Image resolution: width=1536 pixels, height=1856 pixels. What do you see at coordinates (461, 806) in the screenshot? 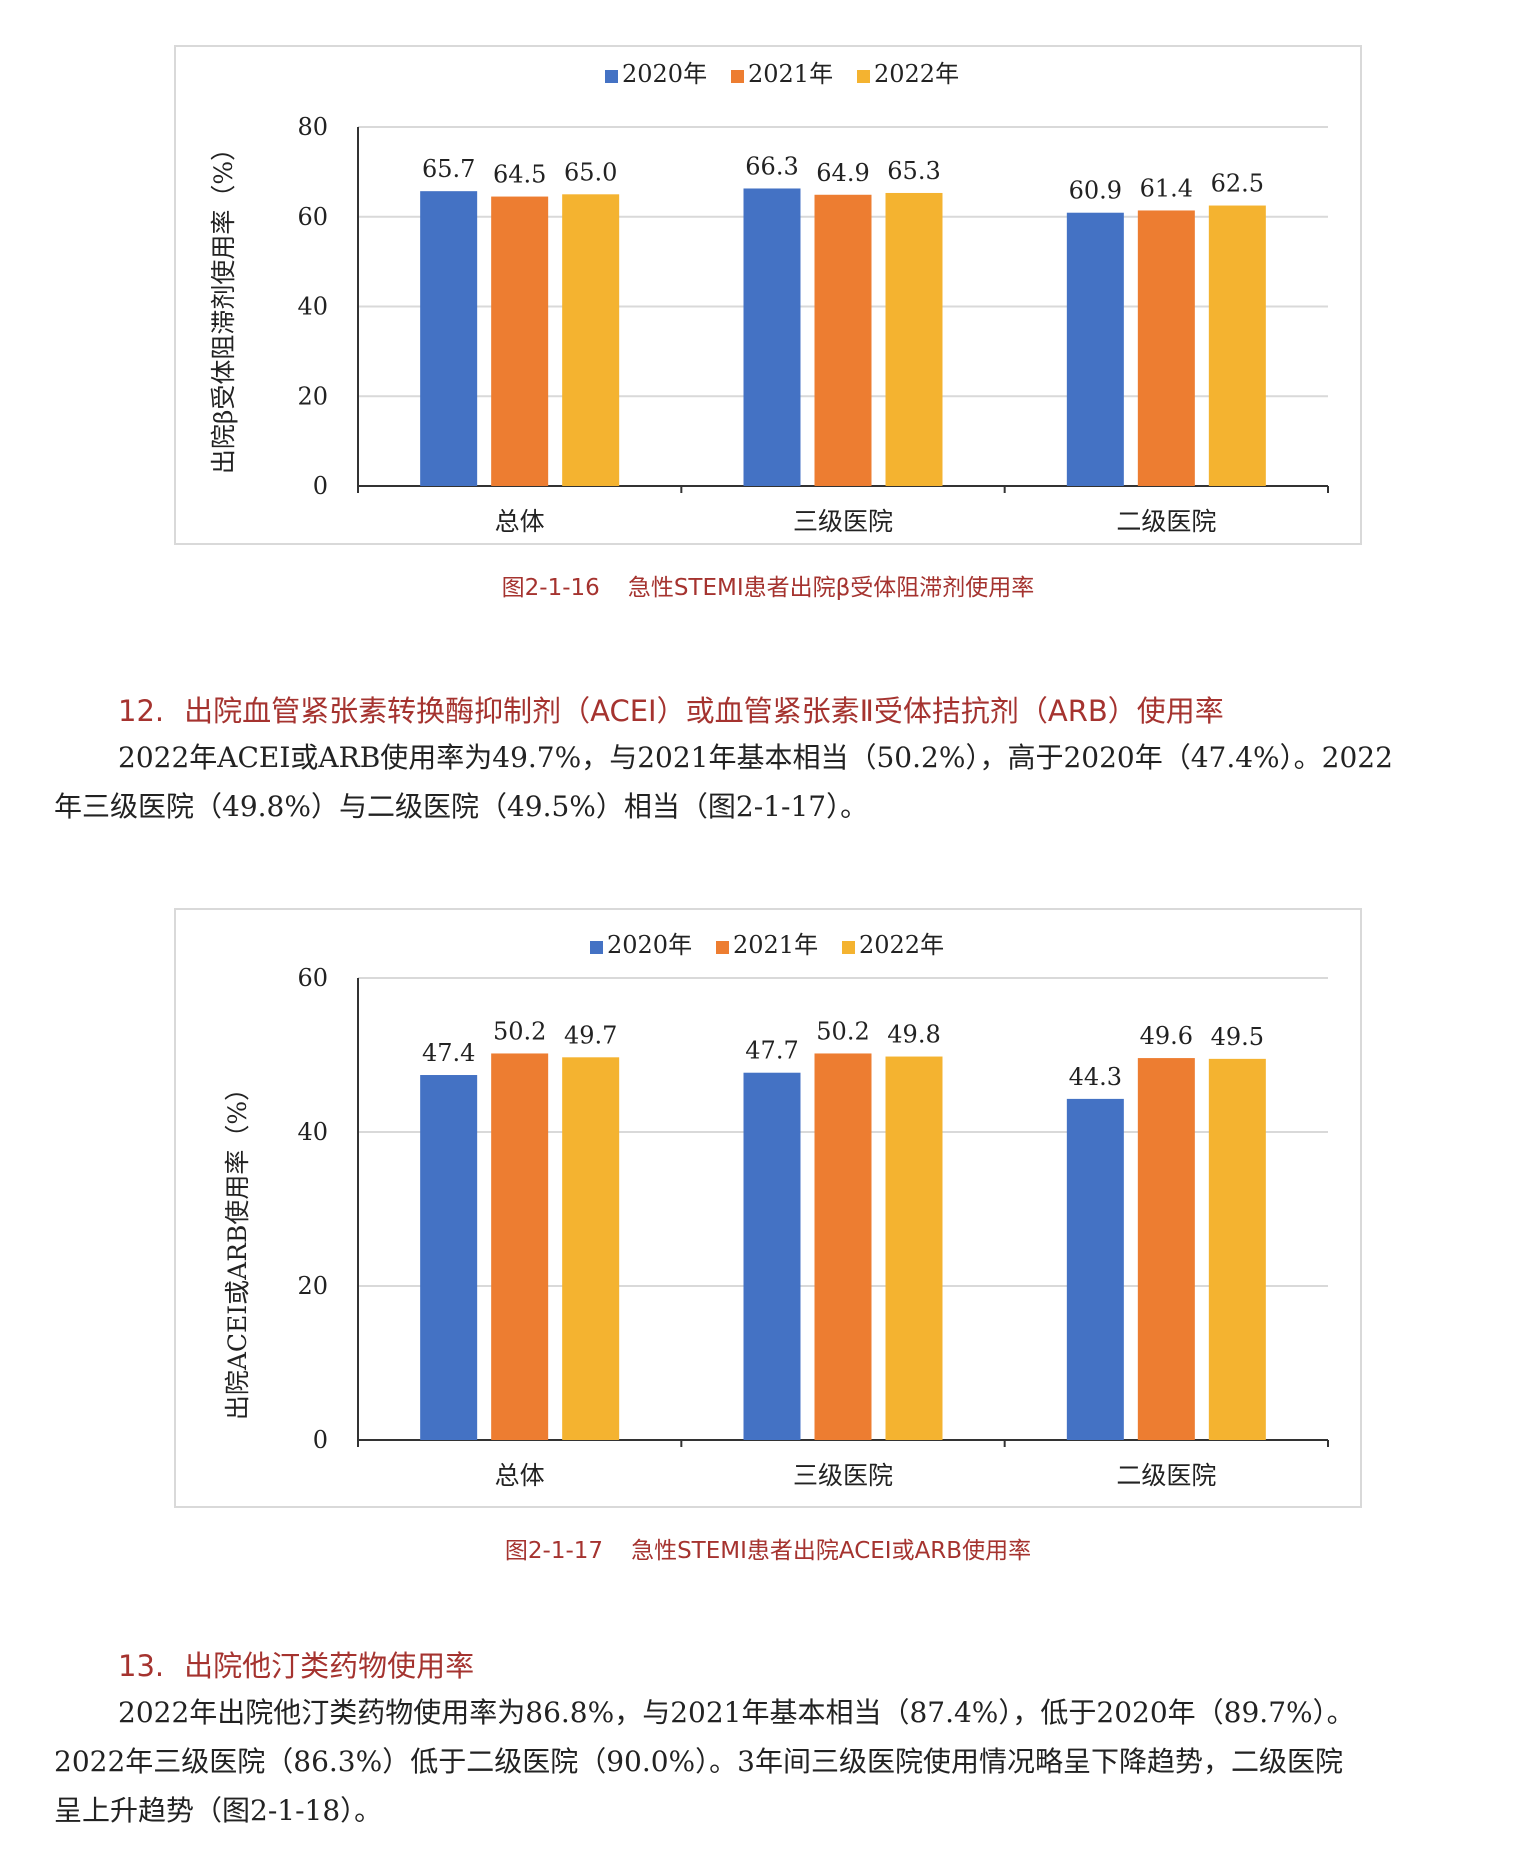
I see `paragraph-text: 年三级医院（49.8%）与二级医院（49.5%）相当（图2-1-17）。` at bounding box center [461, 806].